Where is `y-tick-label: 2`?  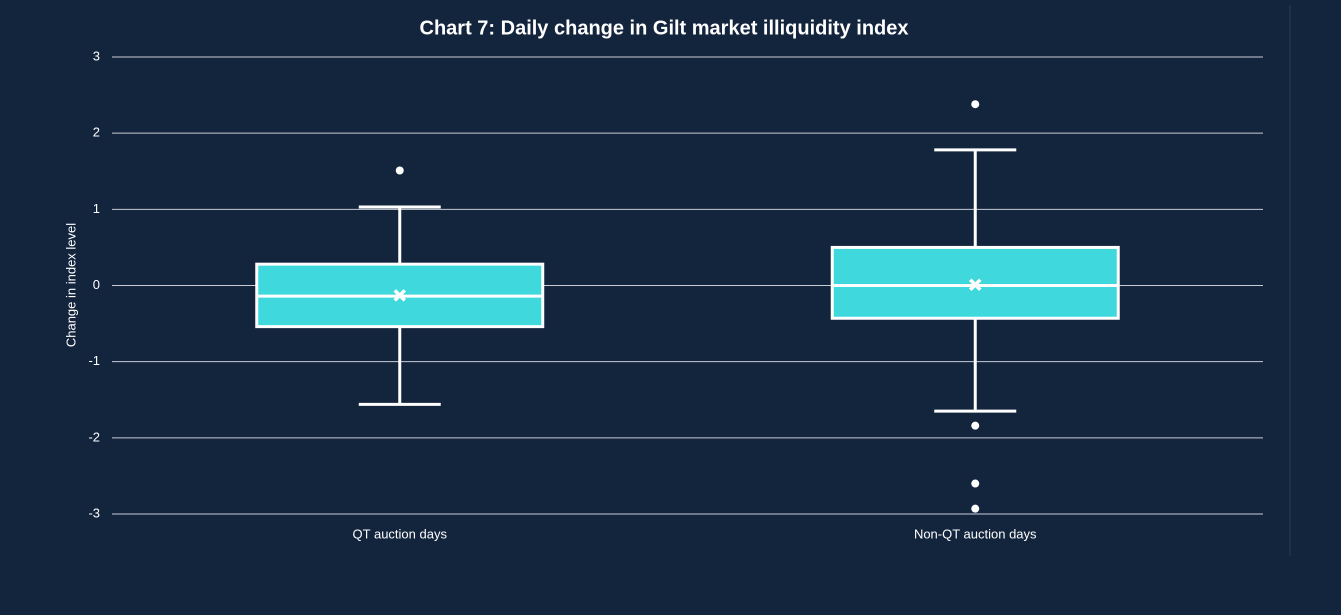 y-tick-label: 2 is located at coordinates (96, 132).